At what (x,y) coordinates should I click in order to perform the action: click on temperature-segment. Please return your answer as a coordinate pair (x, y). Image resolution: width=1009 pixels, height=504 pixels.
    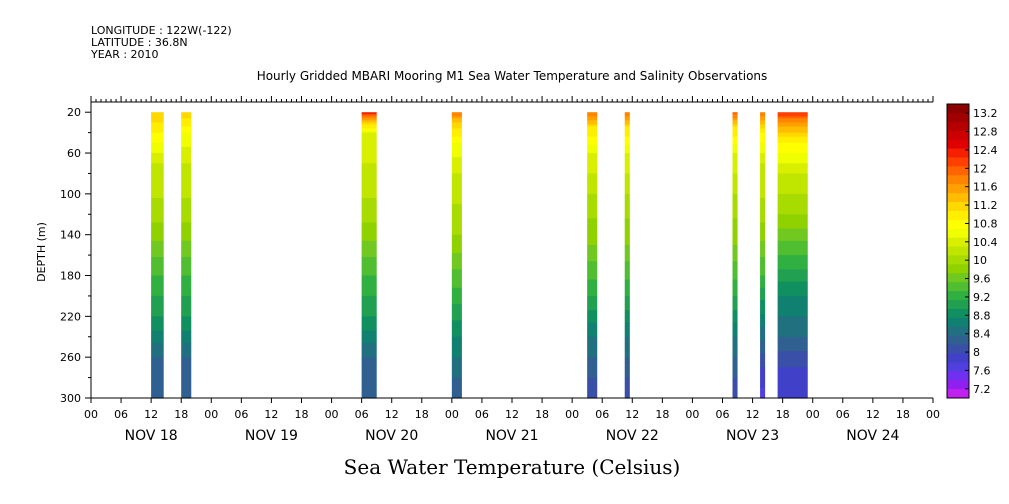
    Looking at the image, I should click on (792, 255).